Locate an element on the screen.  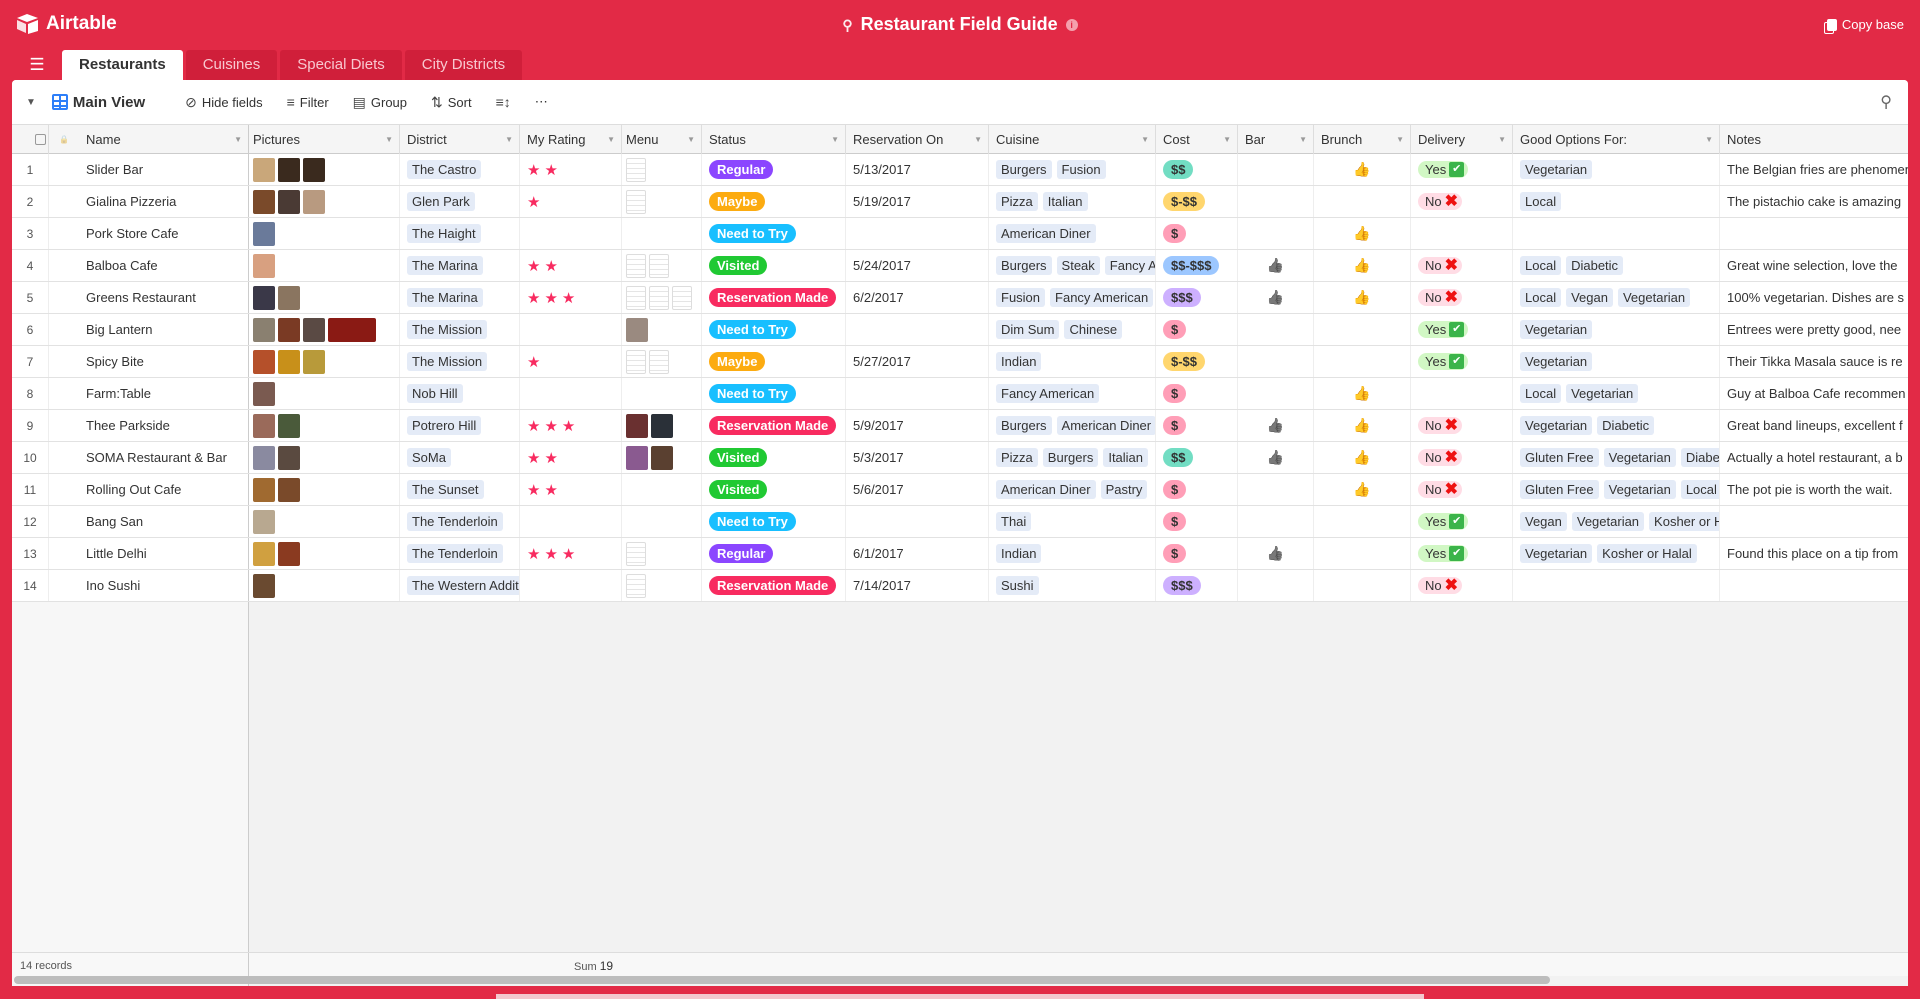
cell-name: Thee Parkside is located at coordinates (149, 425).